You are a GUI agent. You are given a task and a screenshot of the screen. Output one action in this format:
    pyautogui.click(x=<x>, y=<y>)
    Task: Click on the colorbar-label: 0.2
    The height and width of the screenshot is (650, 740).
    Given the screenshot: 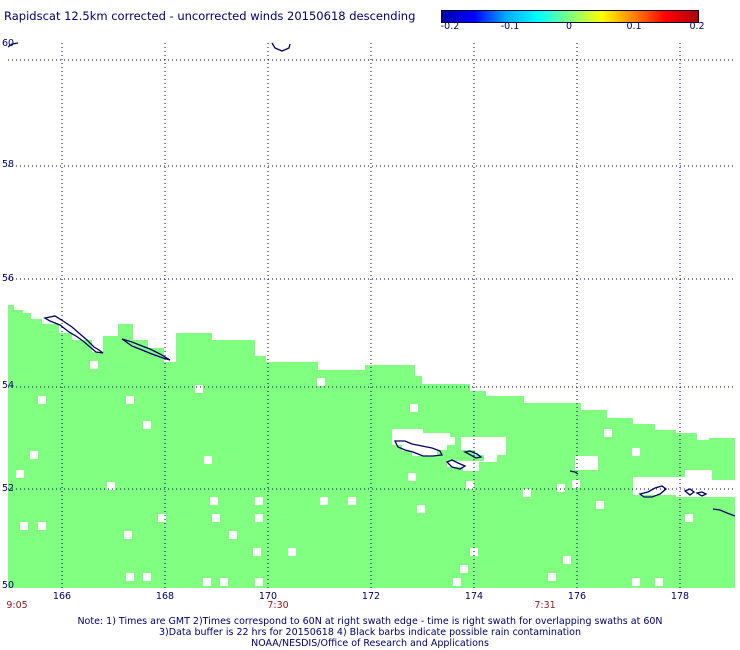 What is the action you would take?
    pyautogui.click(x=697, y=26)
    